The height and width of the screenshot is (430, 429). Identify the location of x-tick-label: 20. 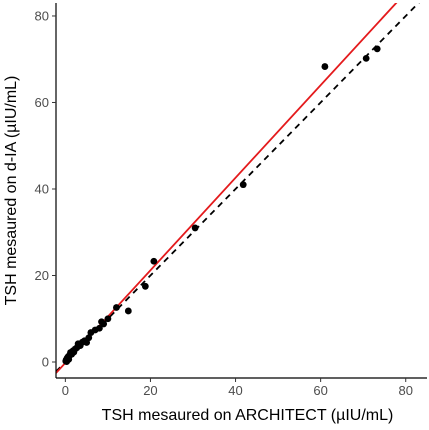
(150, 390).